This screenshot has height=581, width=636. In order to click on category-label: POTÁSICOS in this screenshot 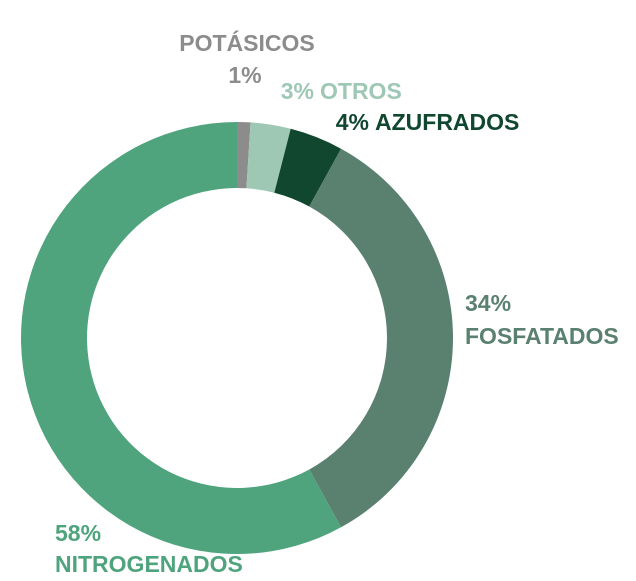, I will do `click(246, 42)`.